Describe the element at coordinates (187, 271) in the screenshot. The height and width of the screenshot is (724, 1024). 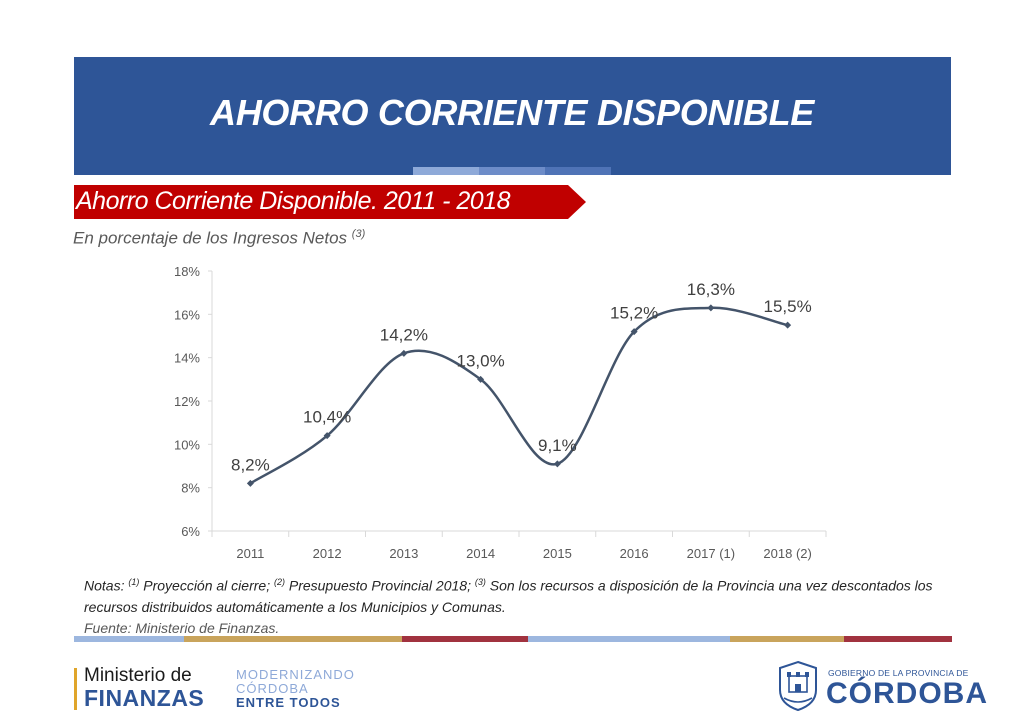
I see `y-tick-label: 18%` at that location.